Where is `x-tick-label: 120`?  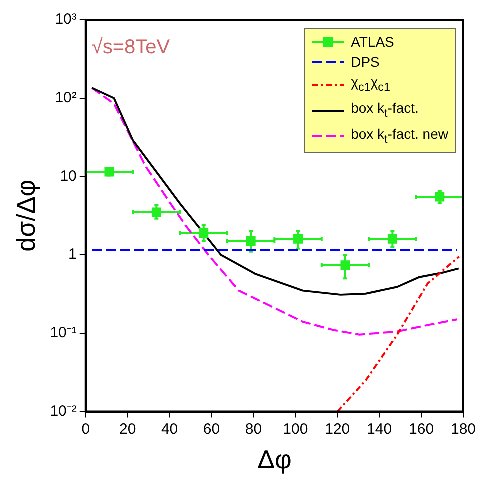 x-tick-label: 120 is located at coordinates (337, 429).